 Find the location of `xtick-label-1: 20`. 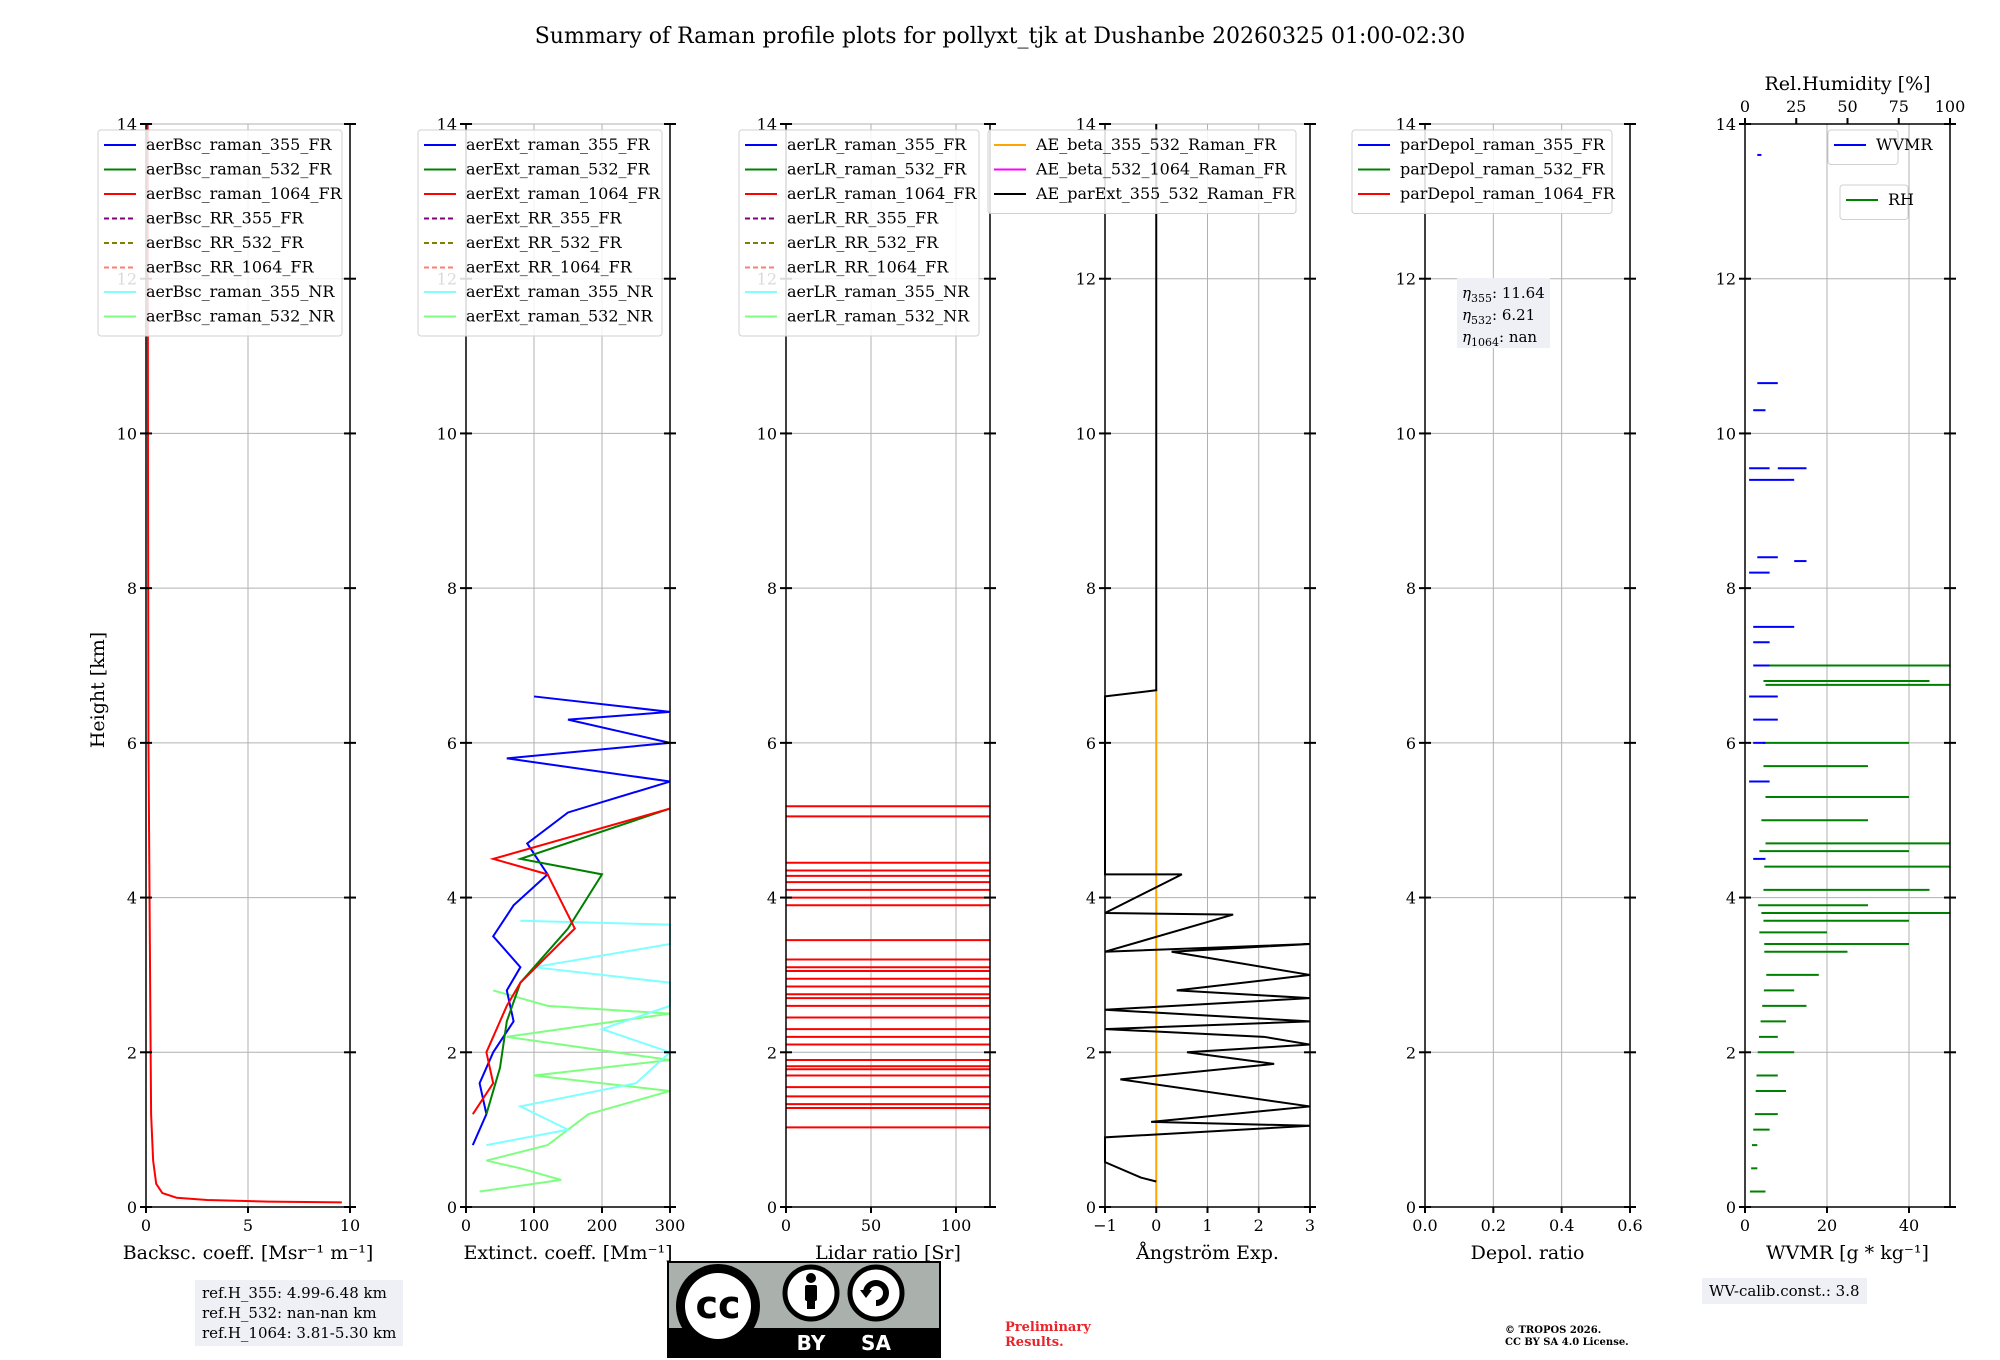

xtick-label-1: 20 is located at coordinates (1827, 1225).